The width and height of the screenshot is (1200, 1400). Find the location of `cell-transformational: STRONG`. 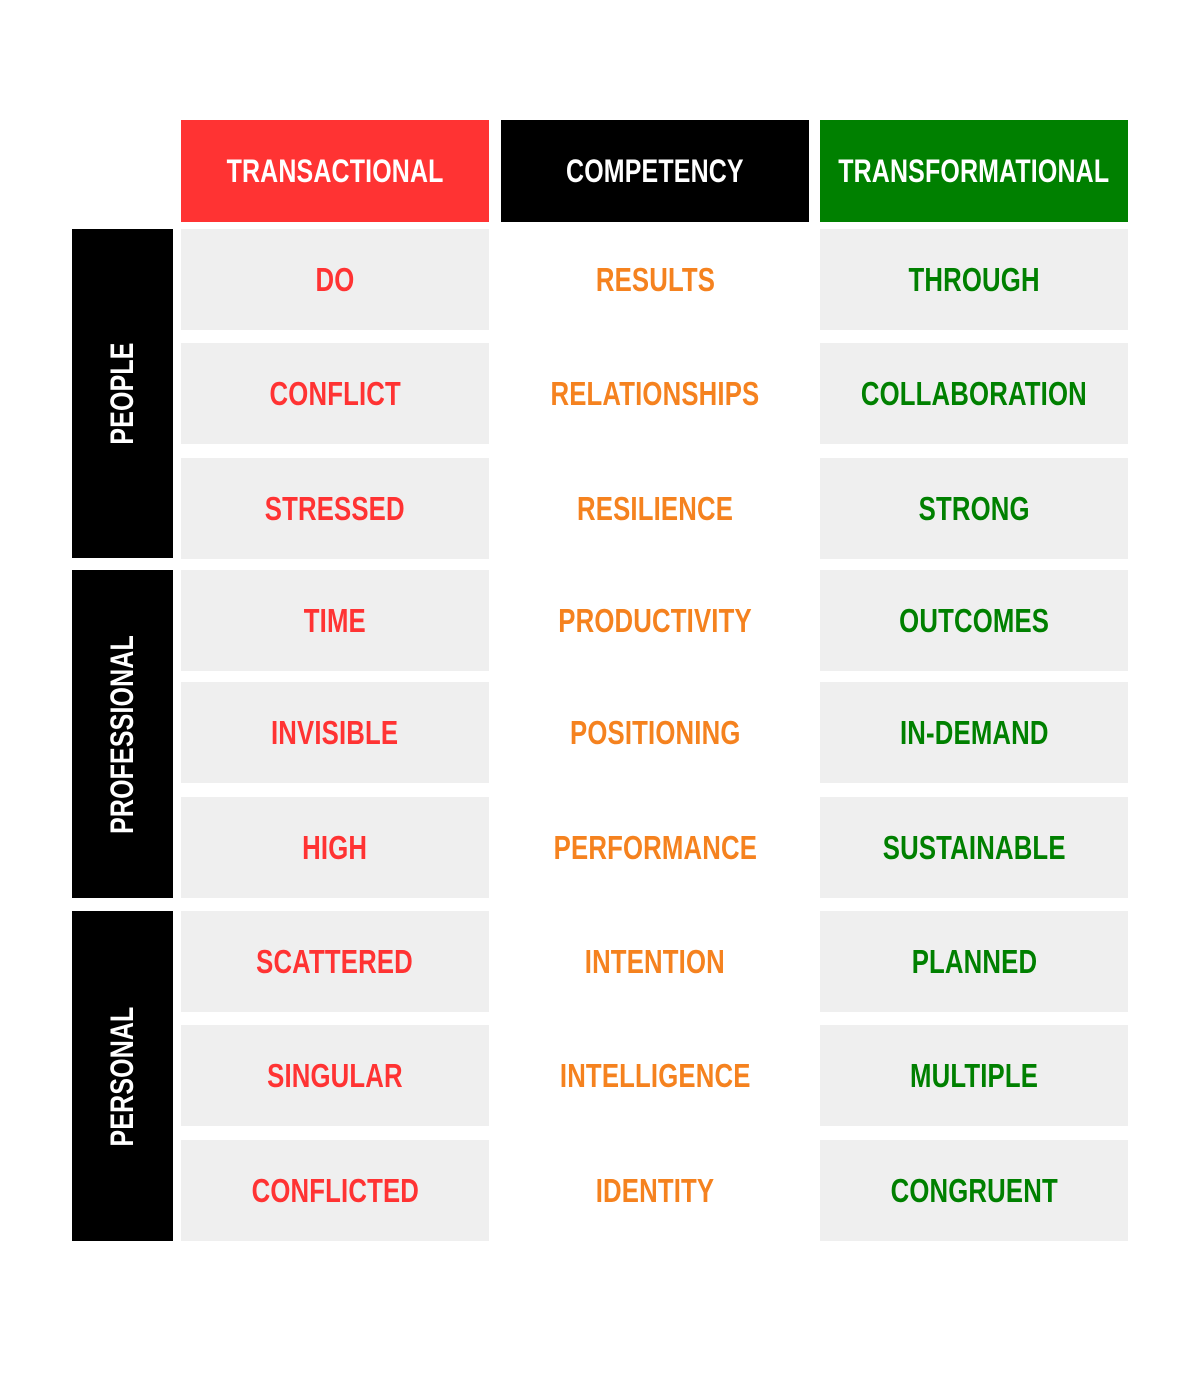

cell-transformational: STRONG is located at coordinates (974, 508).